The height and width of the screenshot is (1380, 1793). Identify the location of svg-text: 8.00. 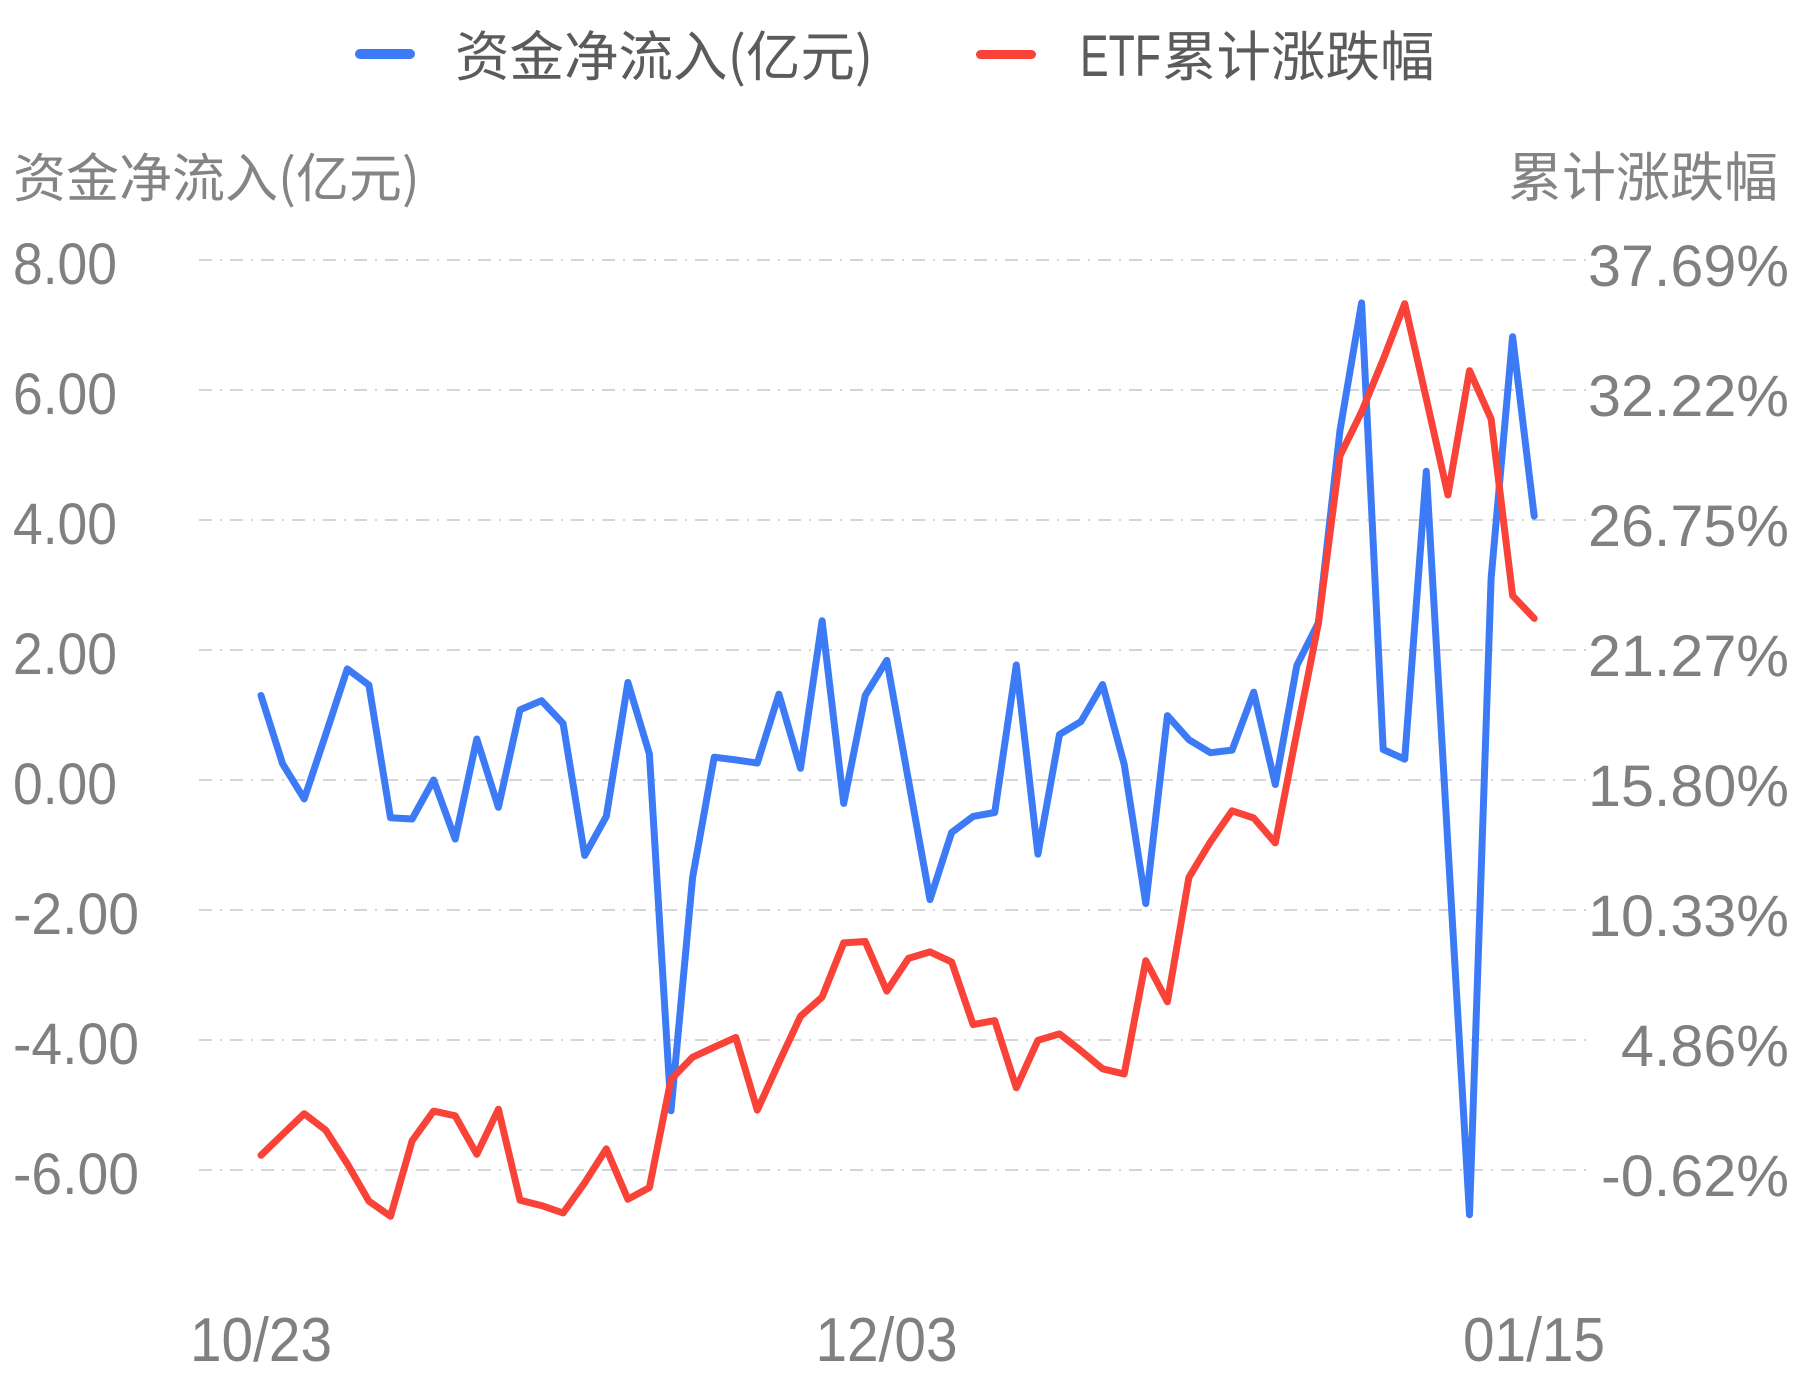
(65, 264).